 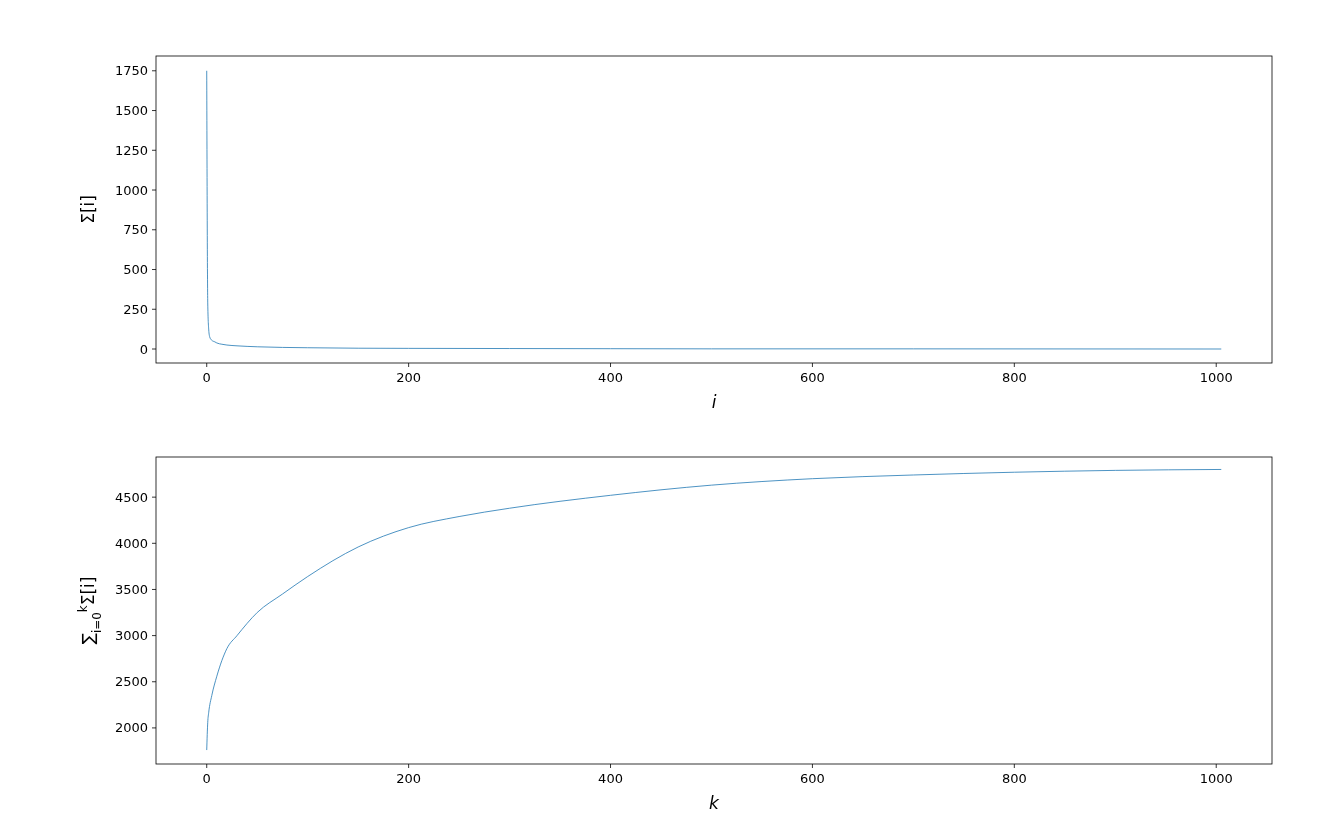 What do you see at coordinates (143, 349) in the screenshot?
I see `y-tick-label: 0` at bounding box center [143, 349].